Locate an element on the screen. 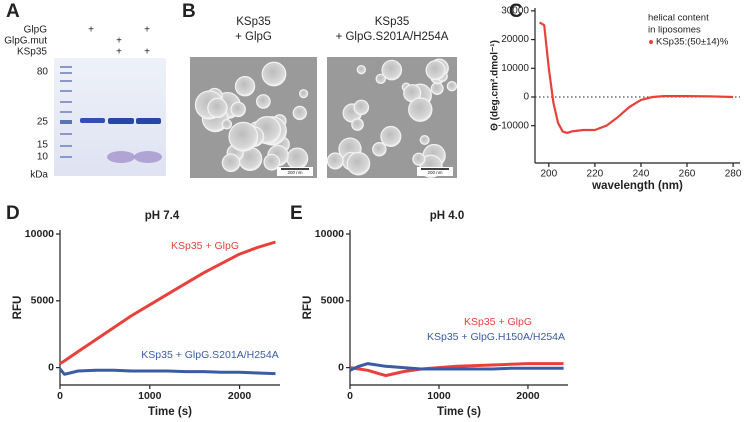 This screenshot has height=422, width=745. panel-letter: D is located at coordinates (13, 213).